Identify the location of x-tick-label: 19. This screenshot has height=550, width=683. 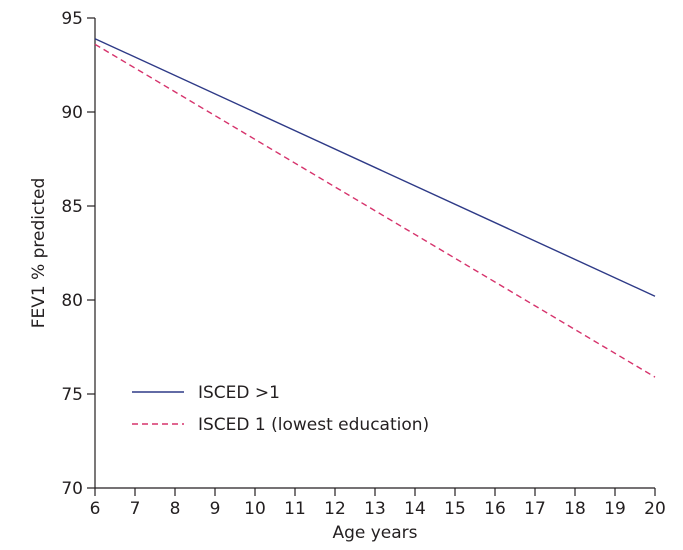
(615, 509).